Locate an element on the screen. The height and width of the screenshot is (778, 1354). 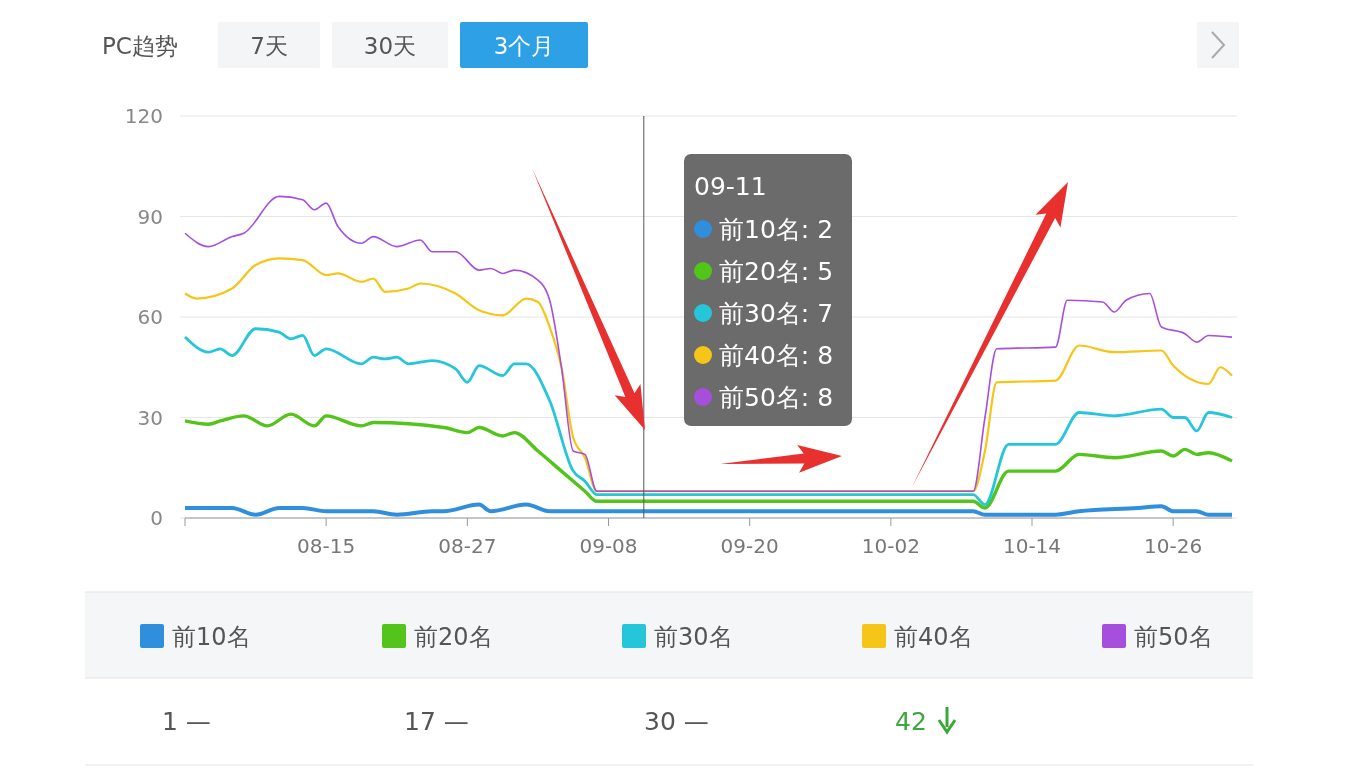
annotation: 前10名: 2 is located at coordinates (776, 229).